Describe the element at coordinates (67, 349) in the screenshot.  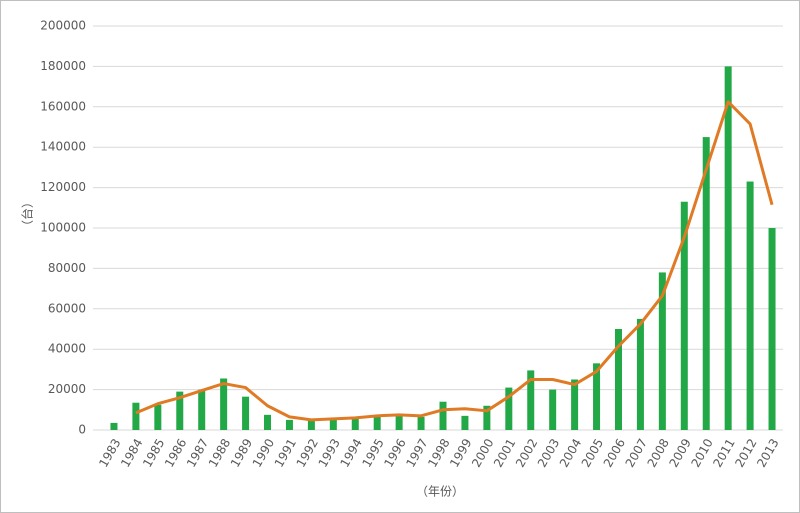
I see `y-tick-label: 40000` at that location.